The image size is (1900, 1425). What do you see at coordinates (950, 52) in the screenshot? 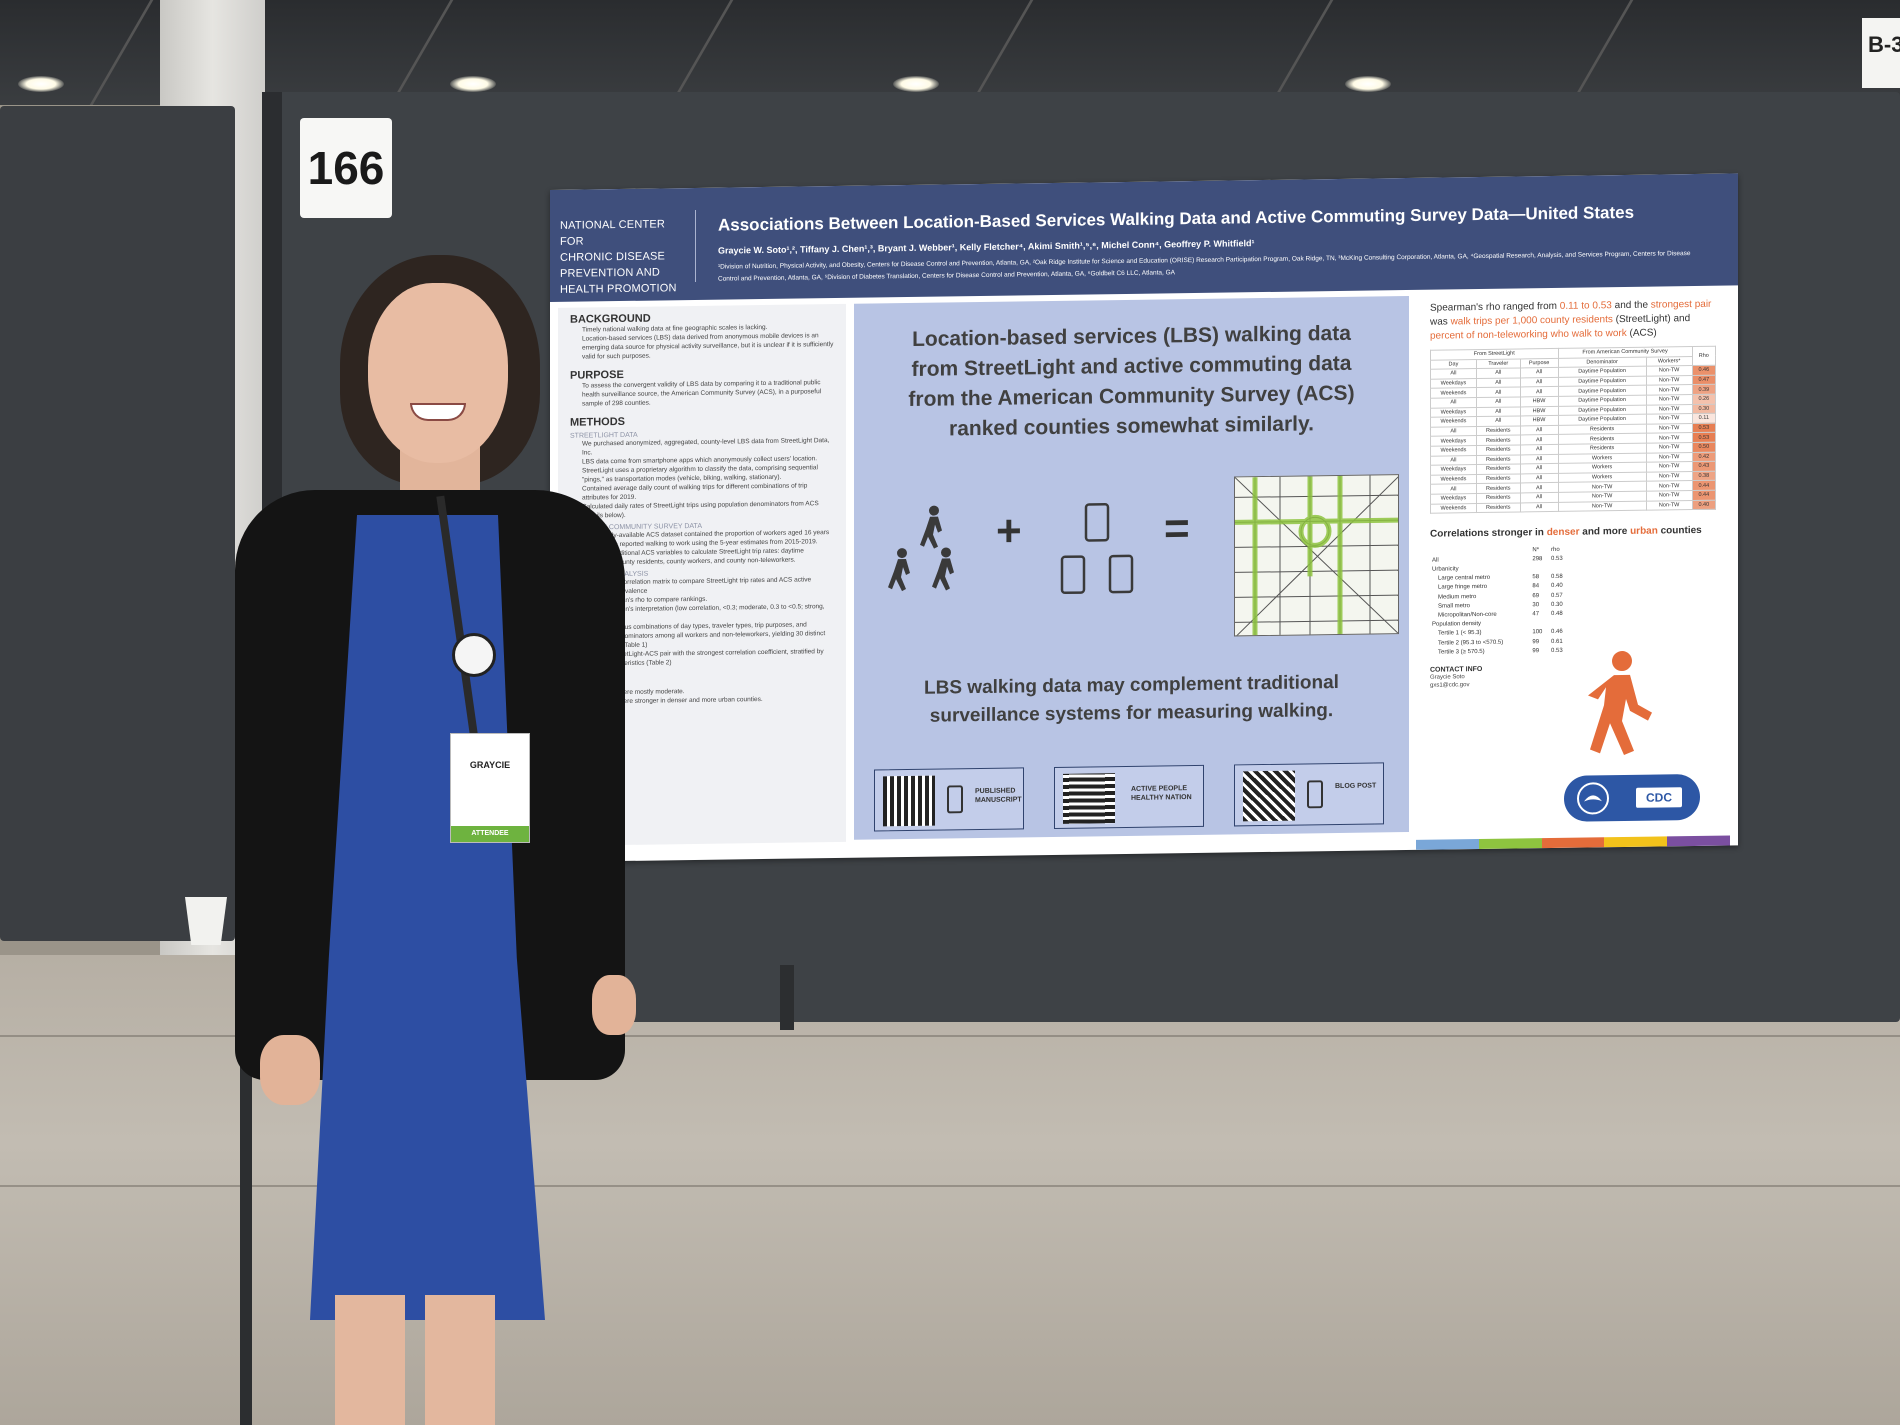
I see `ceiling` at bounding box center [950, 52].